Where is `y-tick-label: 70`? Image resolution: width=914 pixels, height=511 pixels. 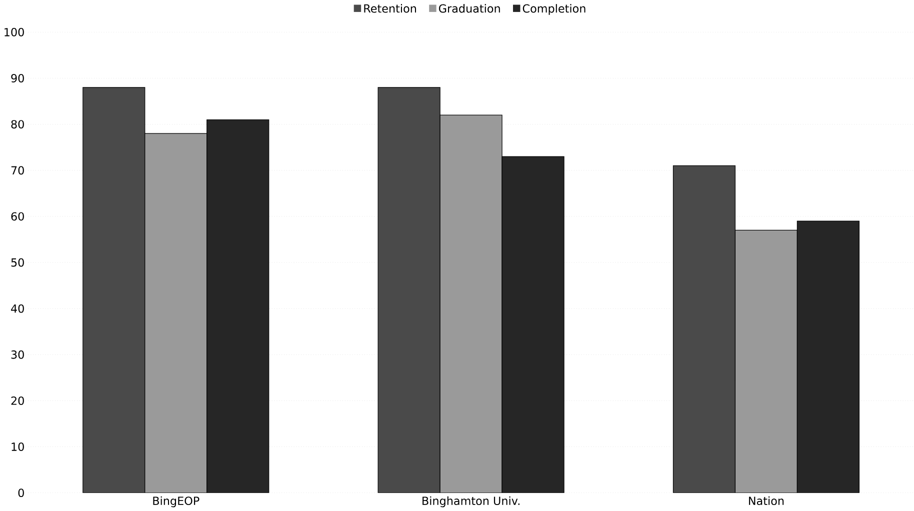
y-tick-label: 70 is located at coordinates (17, 170).